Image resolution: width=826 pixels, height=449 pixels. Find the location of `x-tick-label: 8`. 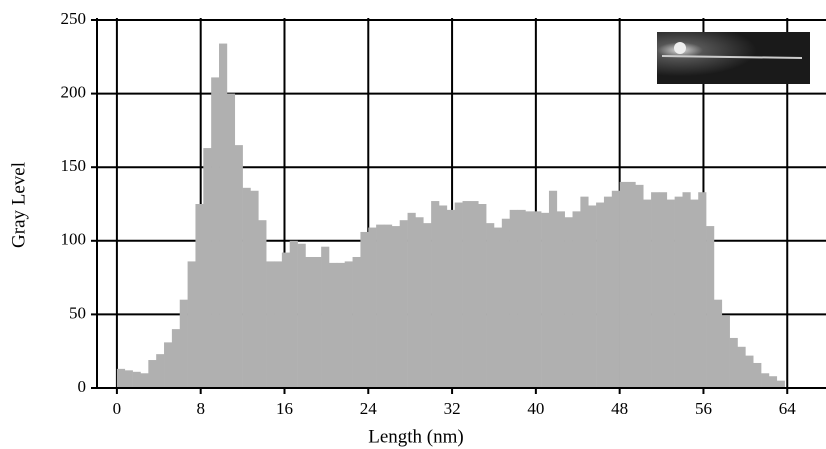

x-tick-label: 8 is located at coordinates (200, 408).